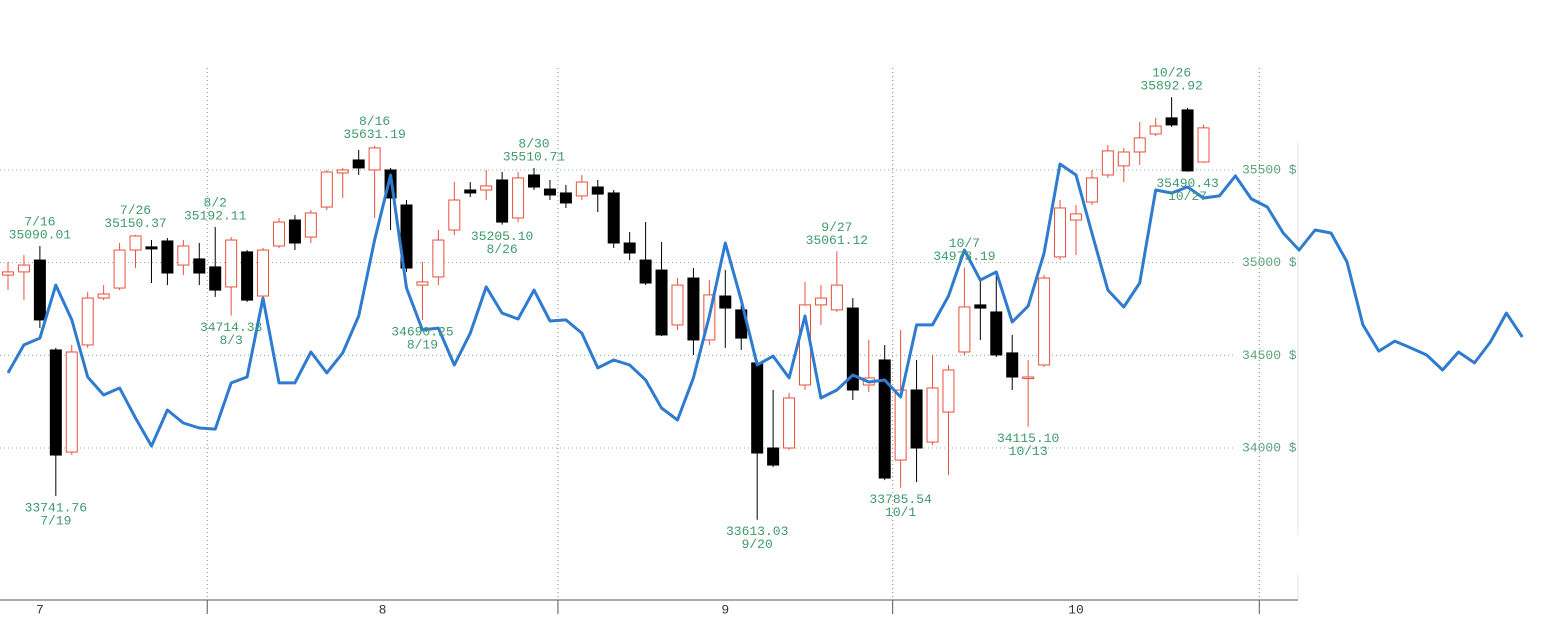 The image size is (1541, 628). What do you see at coordinates (725, 609) in the screenshot?
I see `x-tick-label: 9` at bounding box center [725, 609].